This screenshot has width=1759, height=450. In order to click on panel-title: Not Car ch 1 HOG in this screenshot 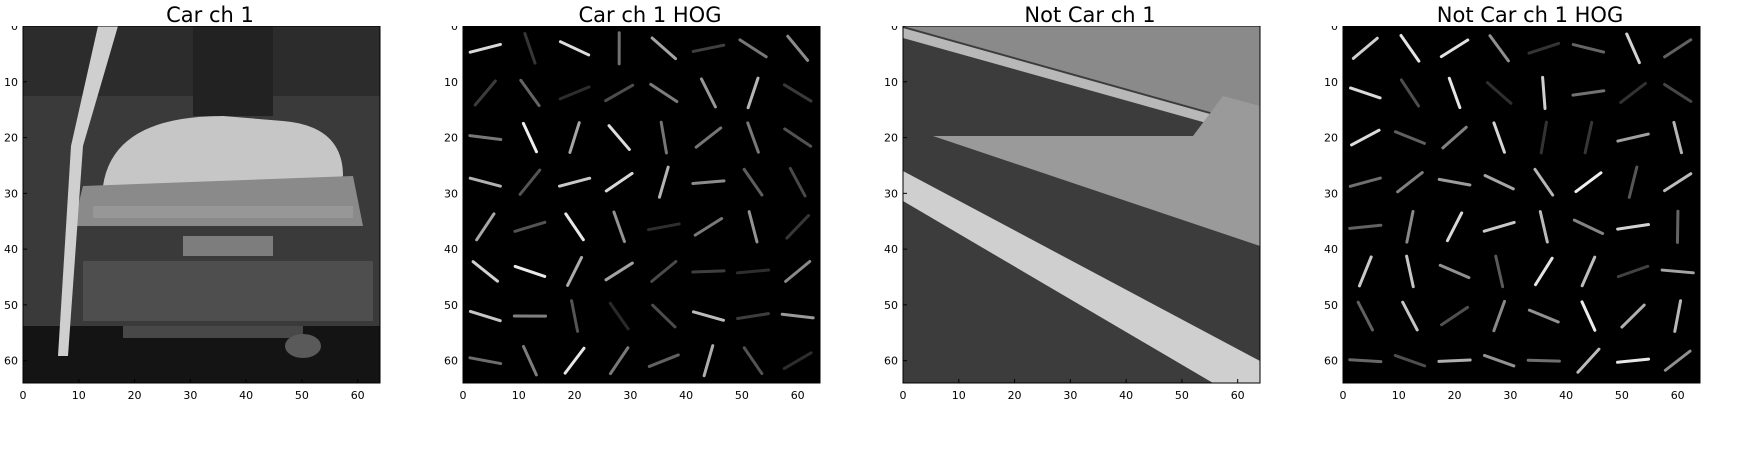, I will do `click(1530, 15)`.